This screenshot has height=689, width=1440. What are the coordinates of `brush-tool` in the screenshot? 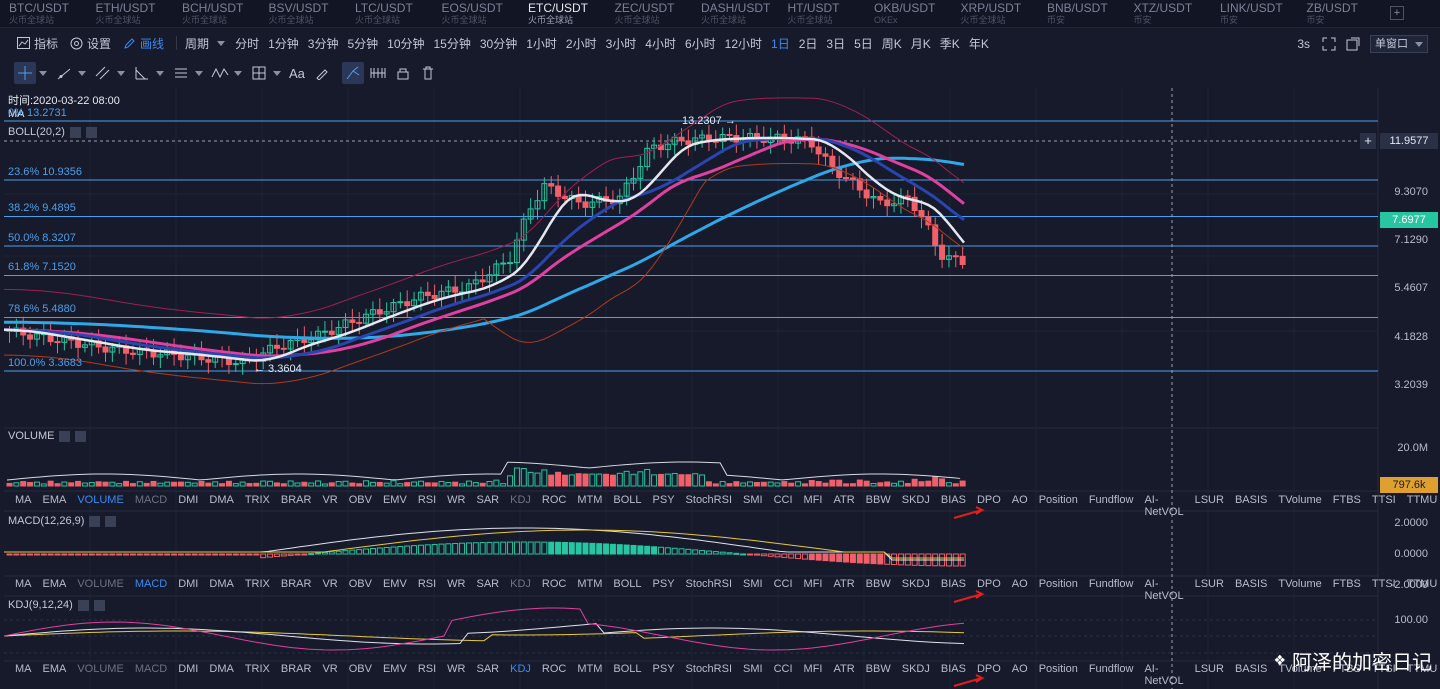 It's located at (322, 73).